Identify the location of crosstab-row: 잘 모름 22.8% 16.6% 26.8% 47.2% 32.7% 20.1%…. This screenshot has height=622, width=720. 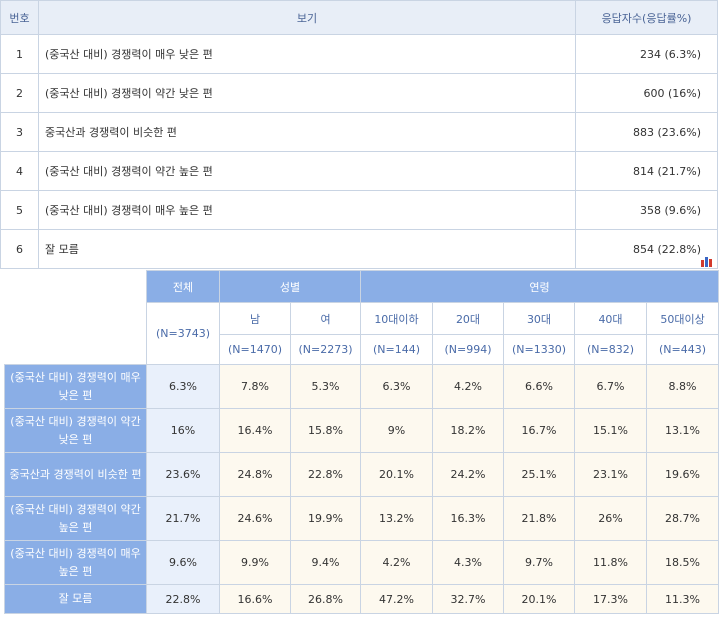
(362, 599).